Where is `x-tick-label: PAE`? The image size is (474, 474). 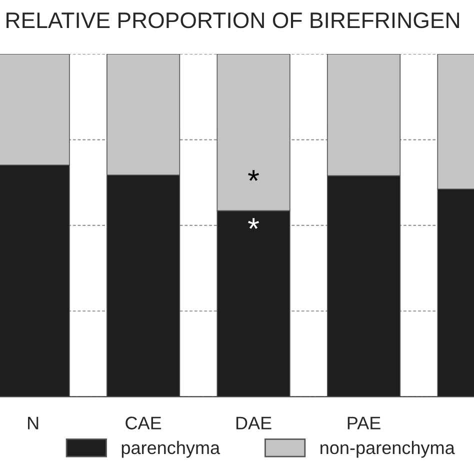 x-tick-label: PAE is located at coordinates (364, 423).